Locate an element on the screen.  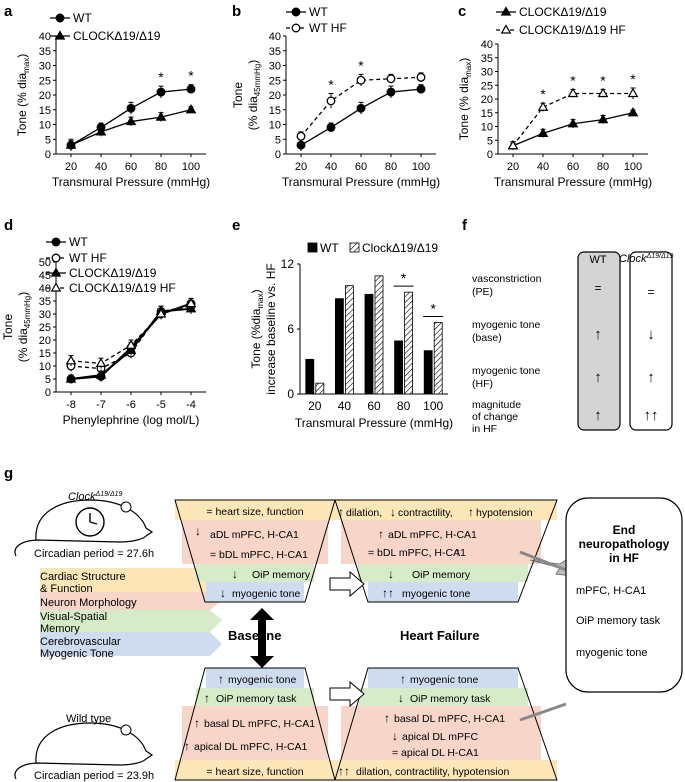
x-tick-label: 40 is located at coordinates (331, 167).